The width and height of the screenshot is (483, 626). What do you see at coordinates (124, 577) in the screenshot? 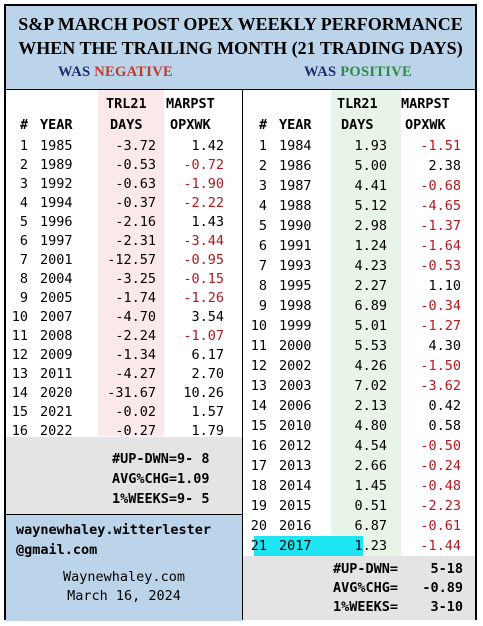
I see `contact-website: Waynewhaley.com` at bounding box center [124, 577].